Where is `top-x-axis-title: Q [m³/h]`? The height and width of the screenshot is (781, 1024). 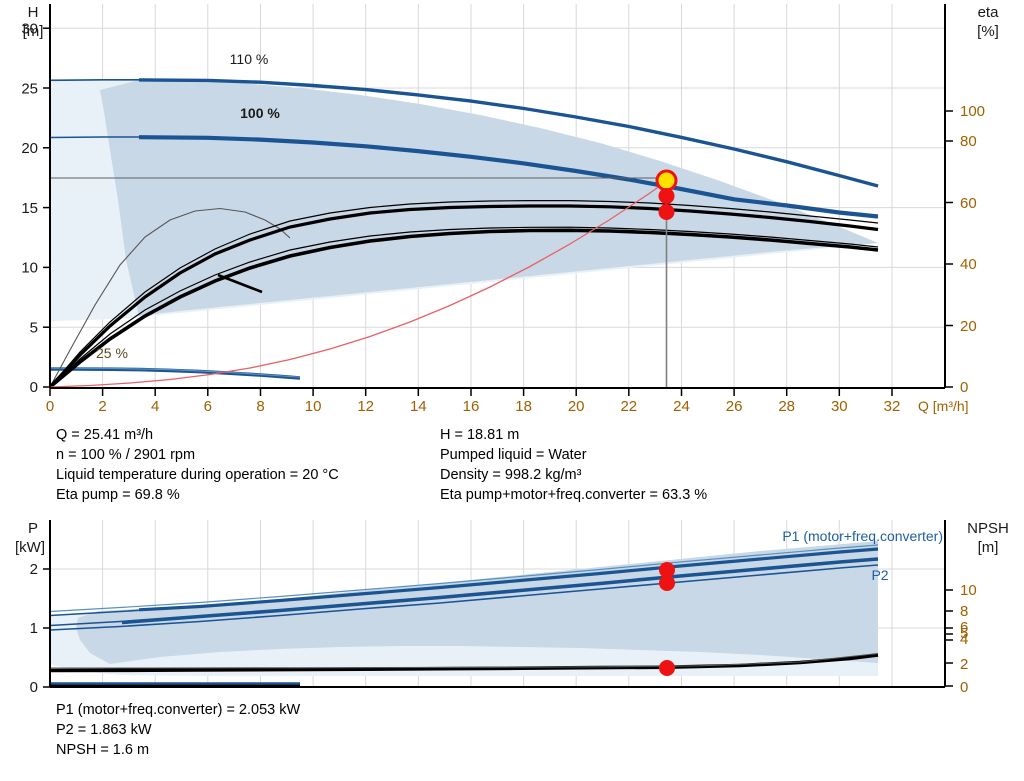
top-x-axis-title: Q [m³/h] is located at coordinates (943, 406).